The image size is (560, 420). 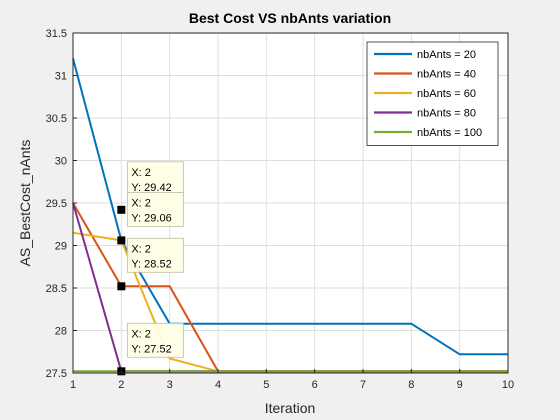 I want to click on datatip-1: X: 2 Y: 29.42, so click(x=150, y=187).